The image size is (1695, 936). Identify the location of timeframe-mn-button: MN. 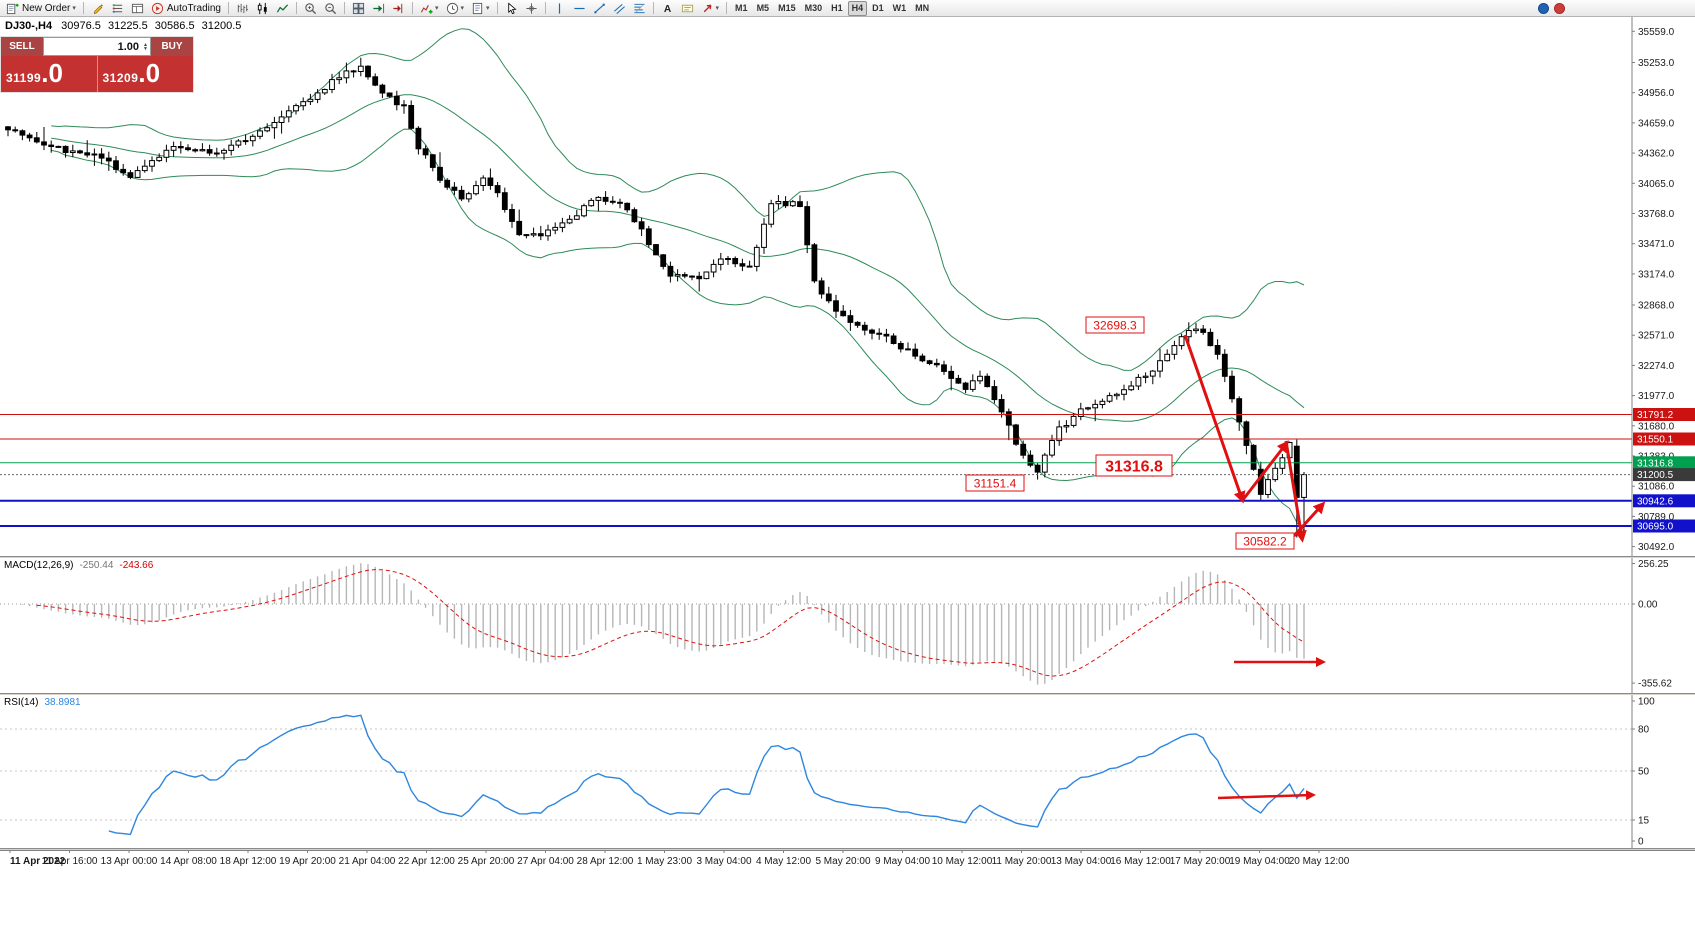
(922, 8).